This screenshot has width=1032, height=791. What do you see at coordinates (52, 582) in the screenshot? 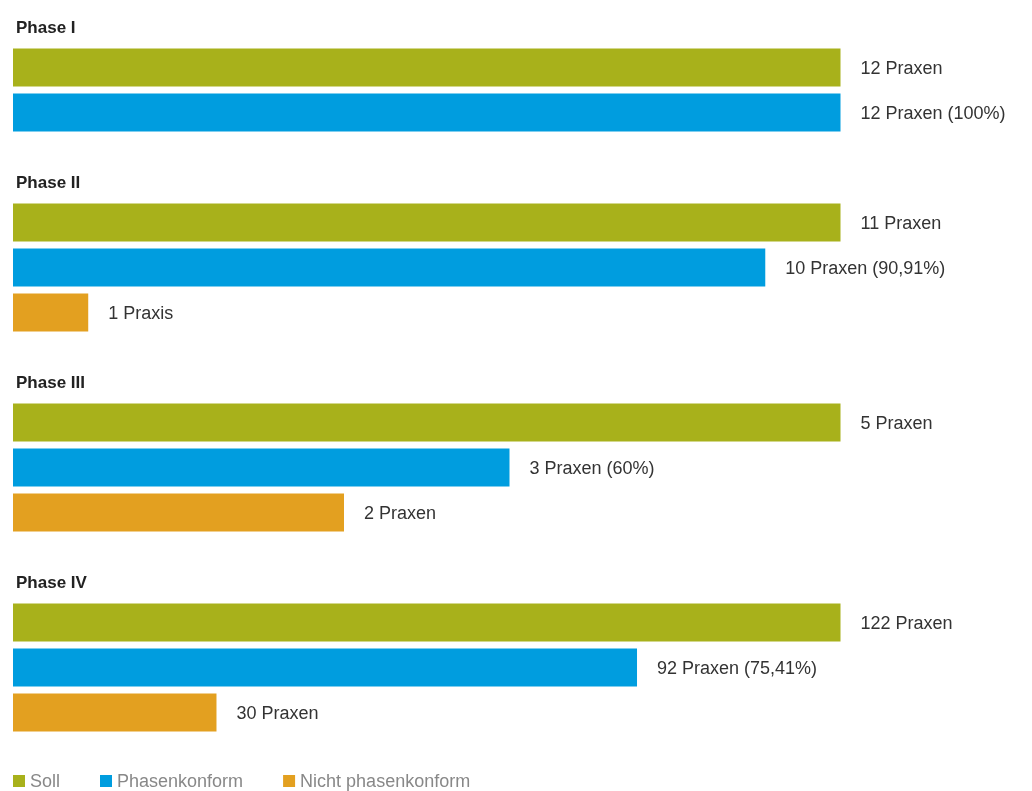
I see `chart-title: Phase IV` at bounding box center [52, 582].